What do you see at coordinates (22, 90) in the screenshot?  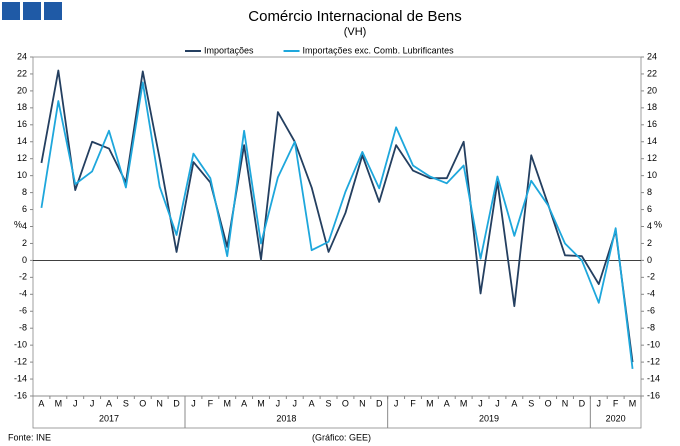 I see `y-tick-label: 20` at bounding box center [22, 90].